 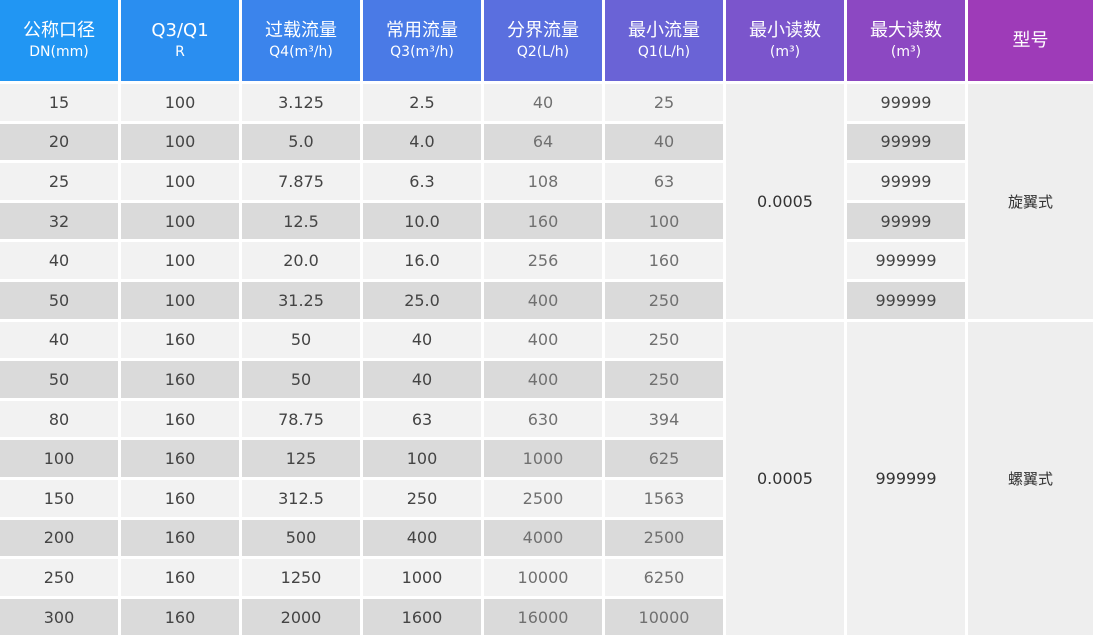 I want to click on cell-q3: 25.0, so click(x=423, y=301).